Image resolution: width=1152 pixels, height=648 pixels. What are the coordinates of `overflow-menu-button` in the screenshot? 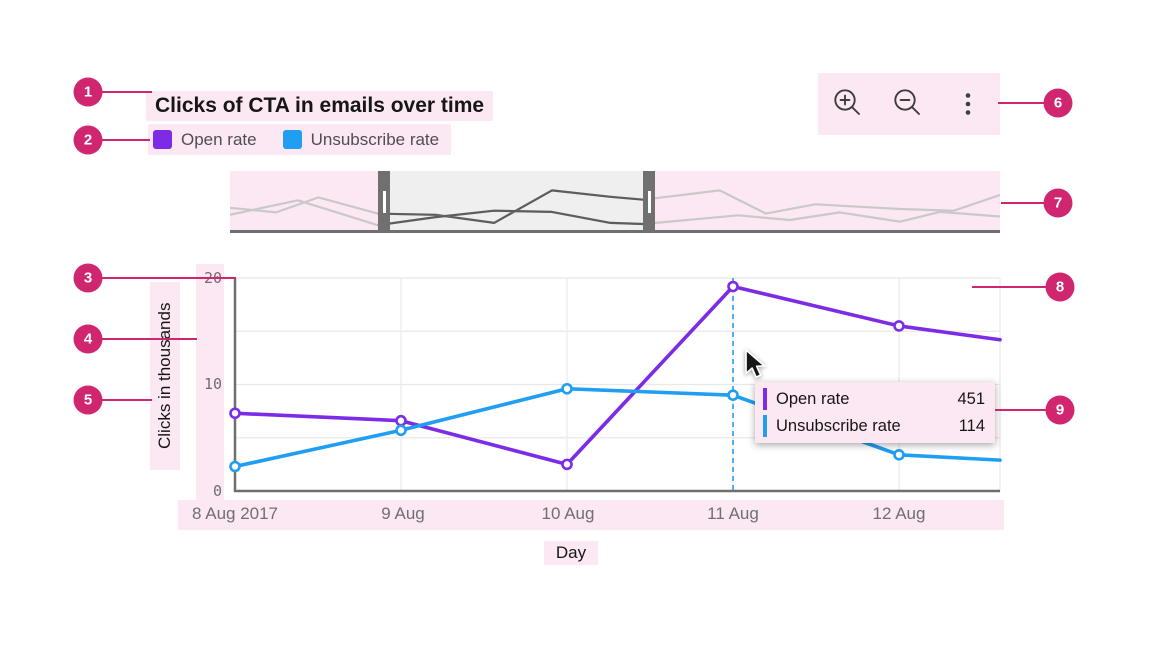 It's located at (968, 104).